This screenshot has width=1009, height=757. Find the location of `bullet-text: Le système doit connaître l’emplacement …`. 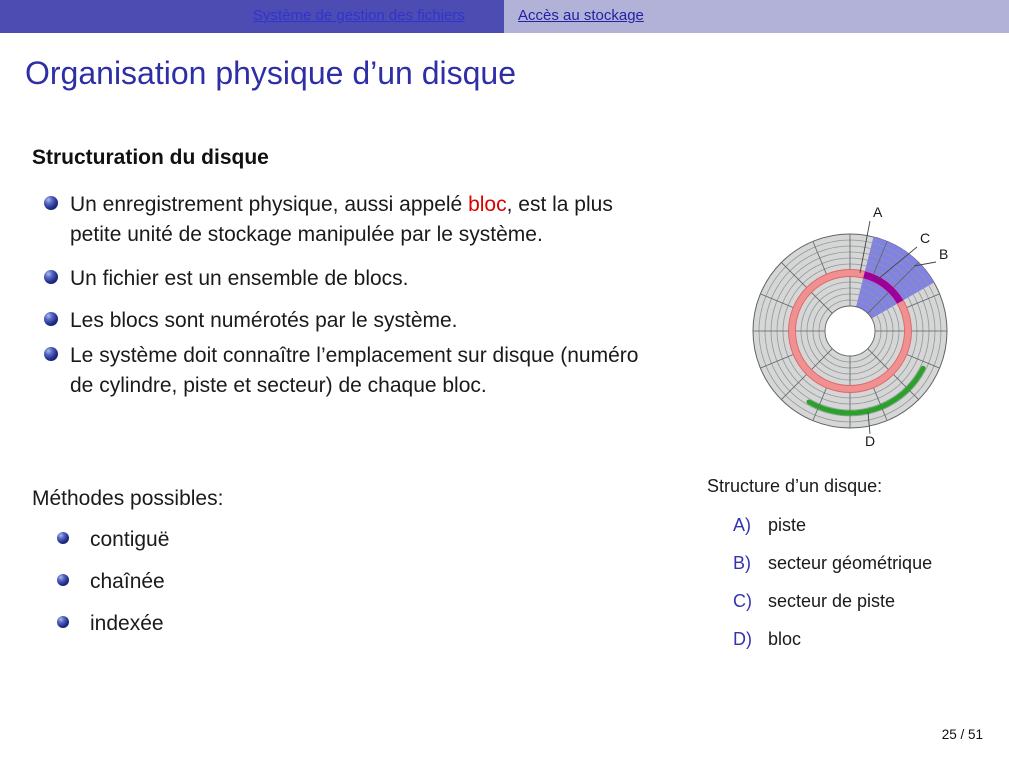

bullet-text: Le système doit connaître l’emplacement … is located at coordinates (354, 370).